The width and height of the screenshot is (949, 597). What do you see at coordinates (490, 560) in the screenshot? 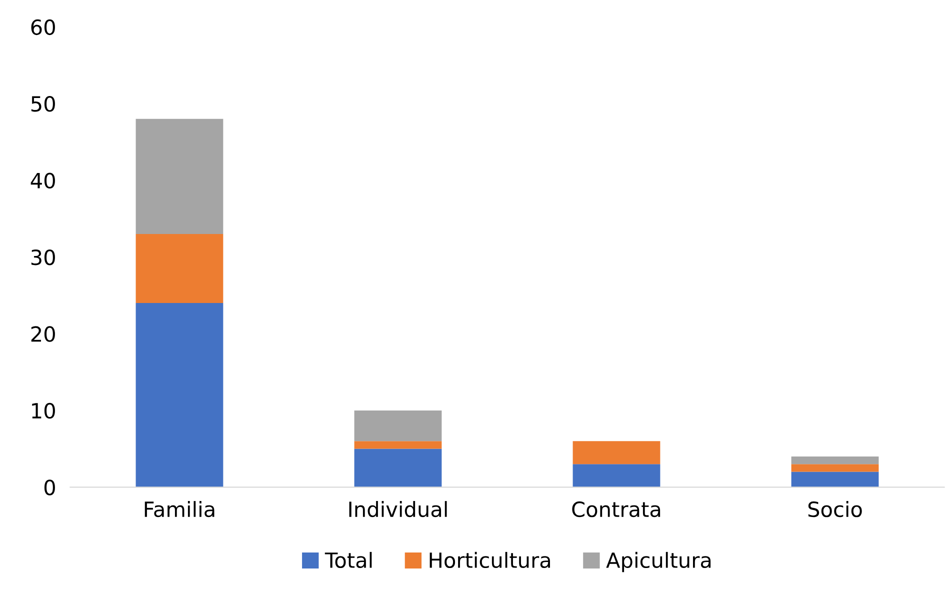
I see `legend-label: Horticultura` at bounding box center [490, 560].